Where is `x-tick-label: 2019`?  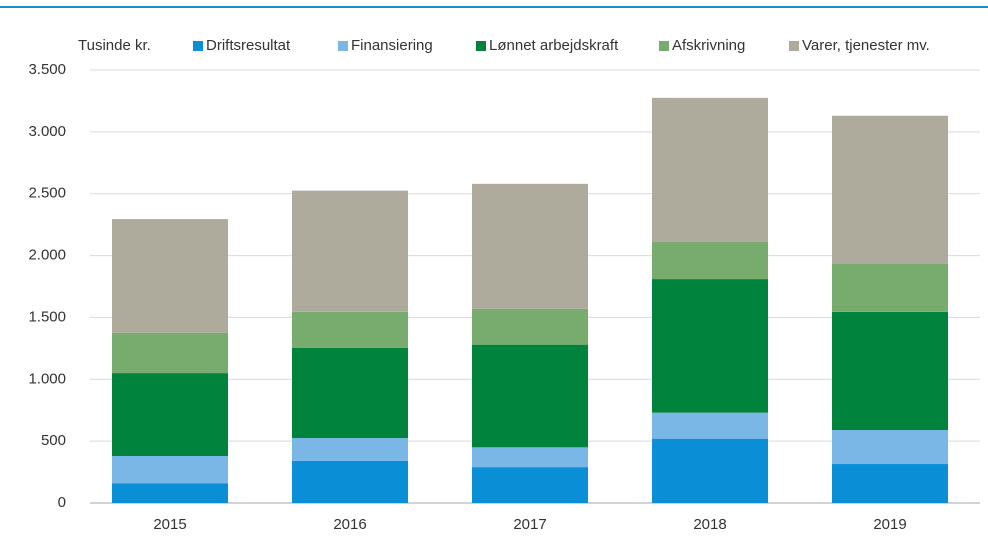
x-tick-label: 2019 is located at coordinates (889, 524).